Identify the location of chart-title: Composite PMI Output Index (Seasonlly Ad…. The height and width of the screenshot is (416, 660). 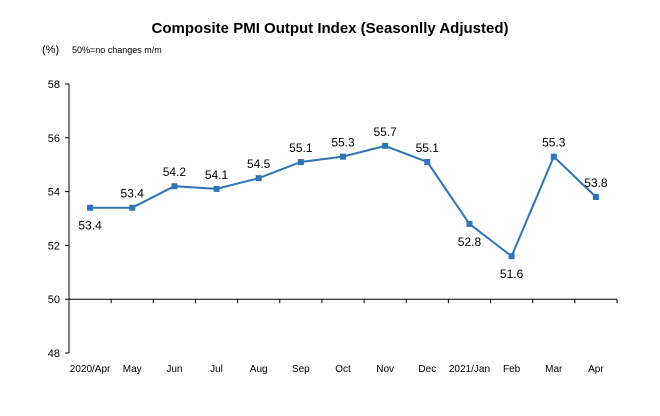
(330, 28).